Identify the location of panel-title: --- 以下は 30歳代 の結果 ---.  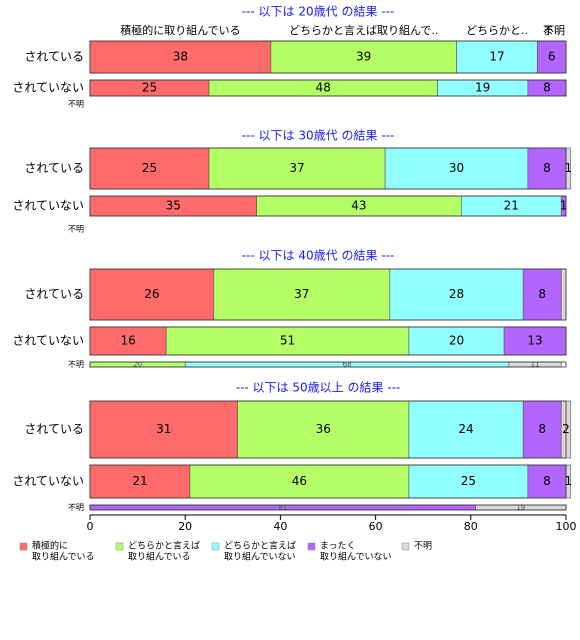
(318, 136).